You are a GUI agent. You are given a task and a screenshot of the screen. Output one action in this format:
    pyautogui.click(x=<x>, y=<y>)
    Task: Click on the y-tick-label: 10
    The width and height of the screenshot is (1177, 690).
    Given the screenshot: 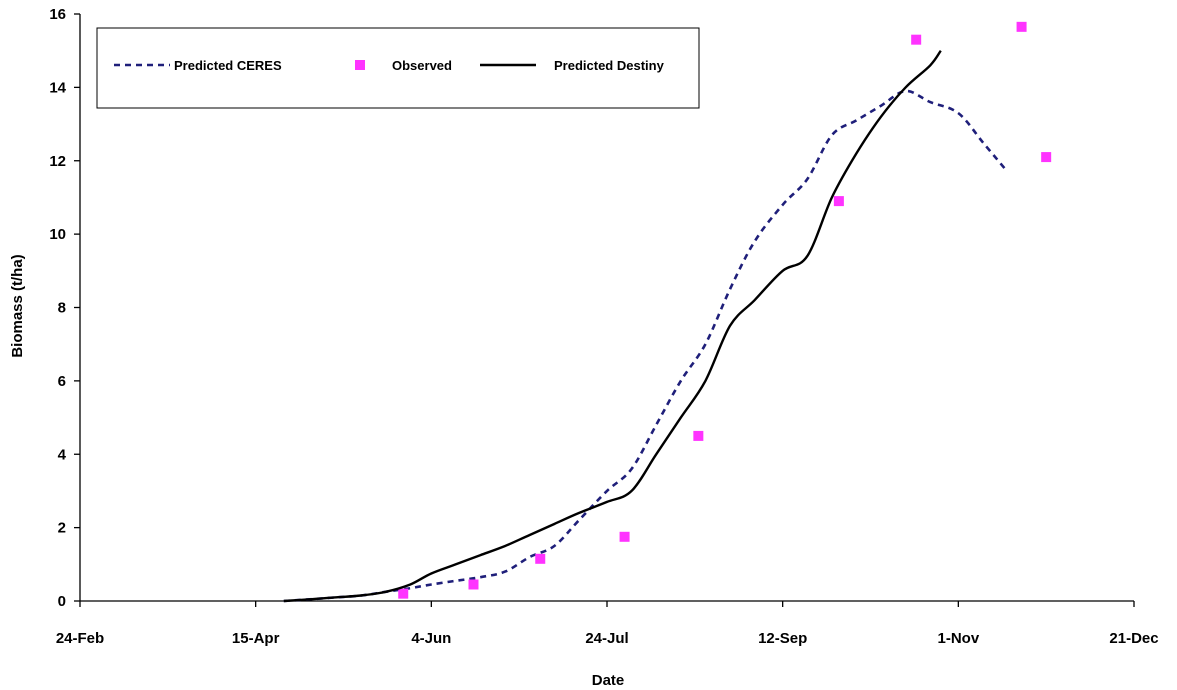 What is the action you would take?
    pyautogui.click(x=57, y=234)
    